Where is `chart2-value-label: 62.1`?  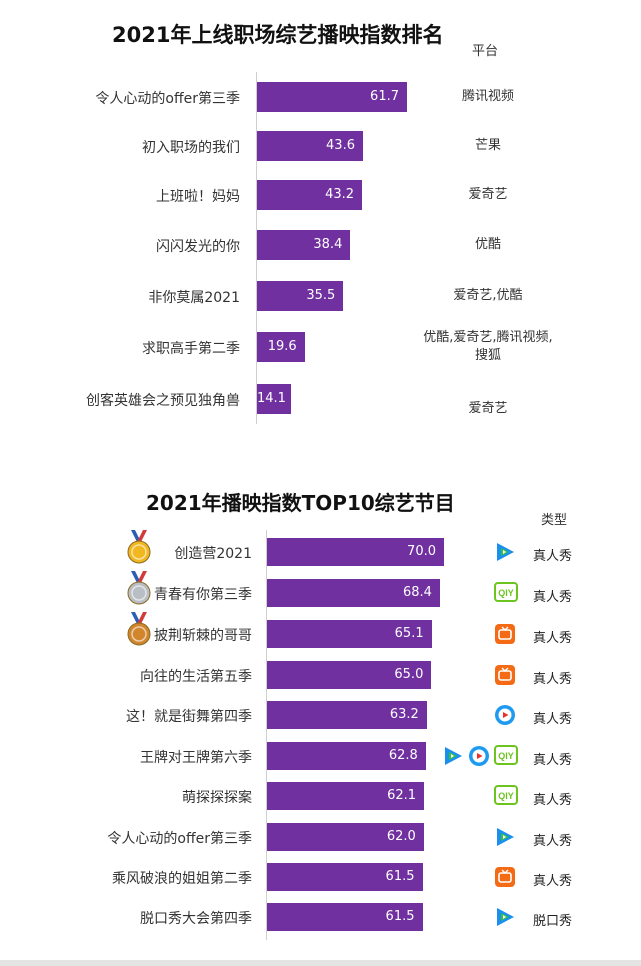
chart2-value-label: 62.1 is located at coordinates (402, 795).